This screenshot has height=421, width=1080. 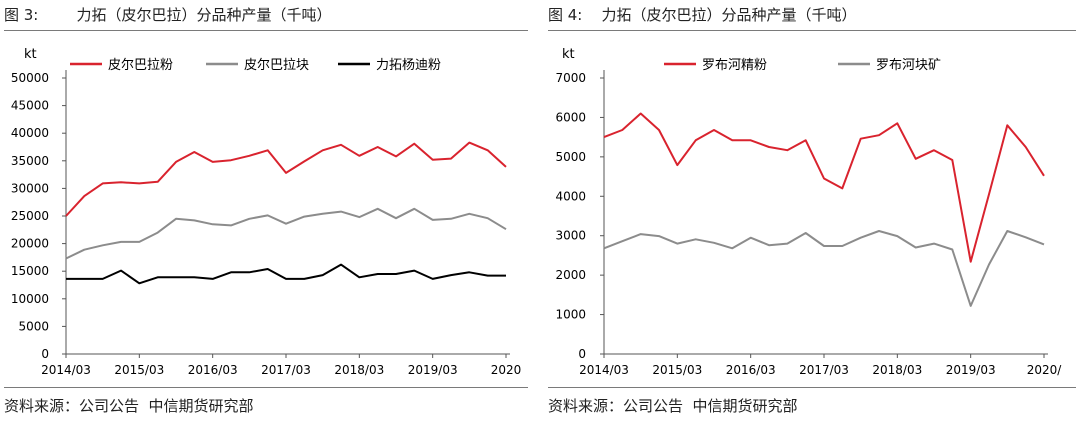 I want to click on y-tick-label: 3000, so click(x=570, y=236).